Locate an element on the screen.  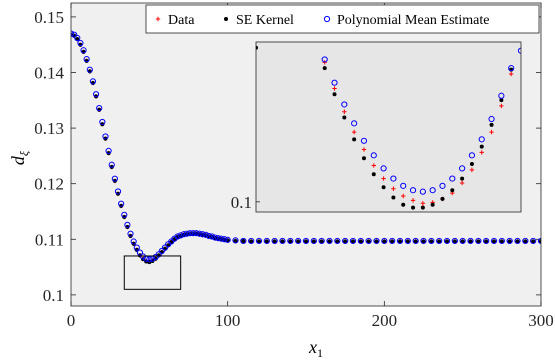
legend-label: Polynomial Mean Estimate is located at coordinates (413, 20).